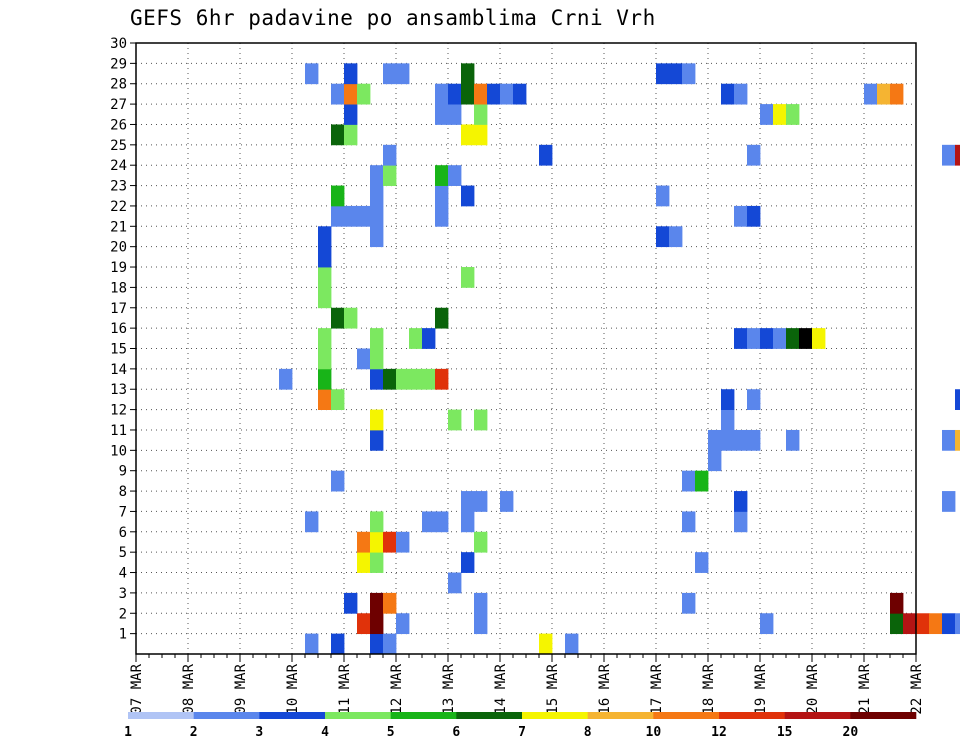 This screenshot has width=960, height=742. Describe the element at coordinates (118, 451) in the screenshot. I see `y-tick-label: 10` at that location.